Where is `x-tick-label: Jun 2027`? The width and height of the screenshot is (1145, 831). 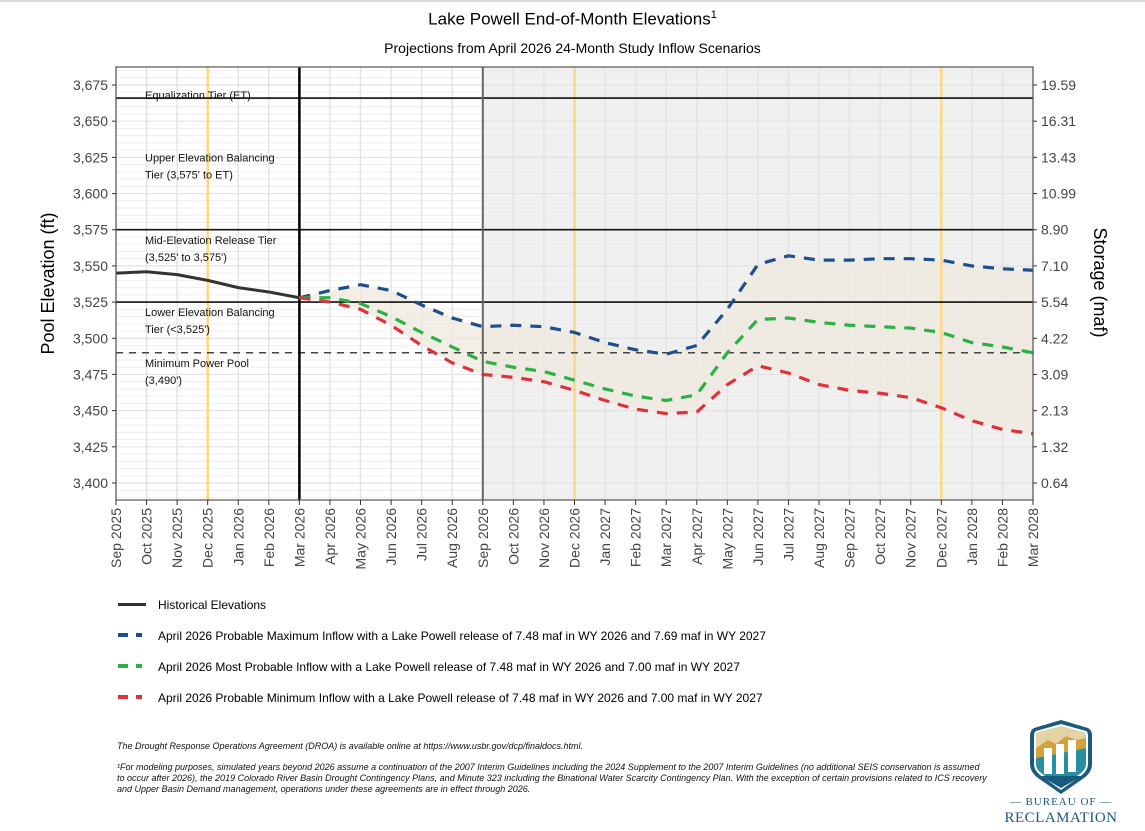 x-tick-label: Jun 2027 is located at coordinates (758, 537).